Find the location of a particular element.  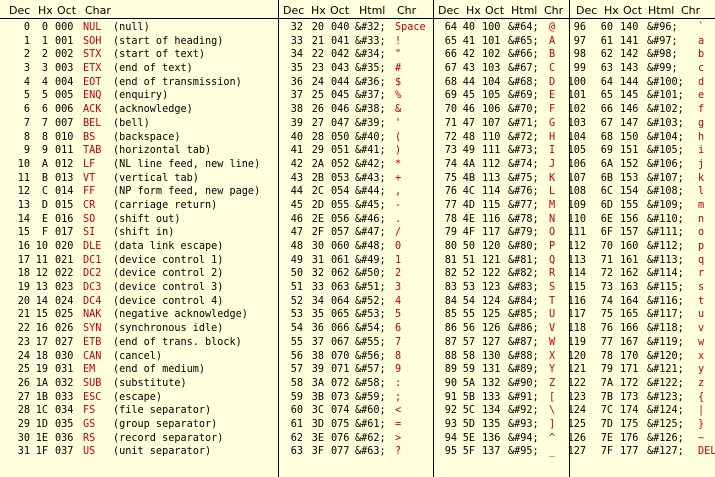

oct-cell: 035 is located at coordinates (64, 424).